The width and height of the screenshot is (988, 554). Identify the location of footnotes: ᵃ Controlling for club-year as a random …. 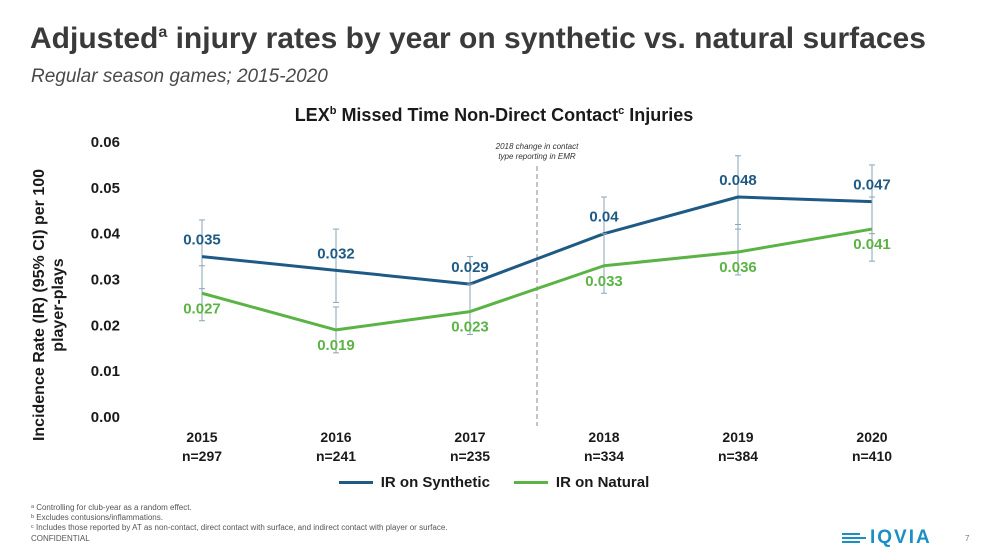
(239, 518).